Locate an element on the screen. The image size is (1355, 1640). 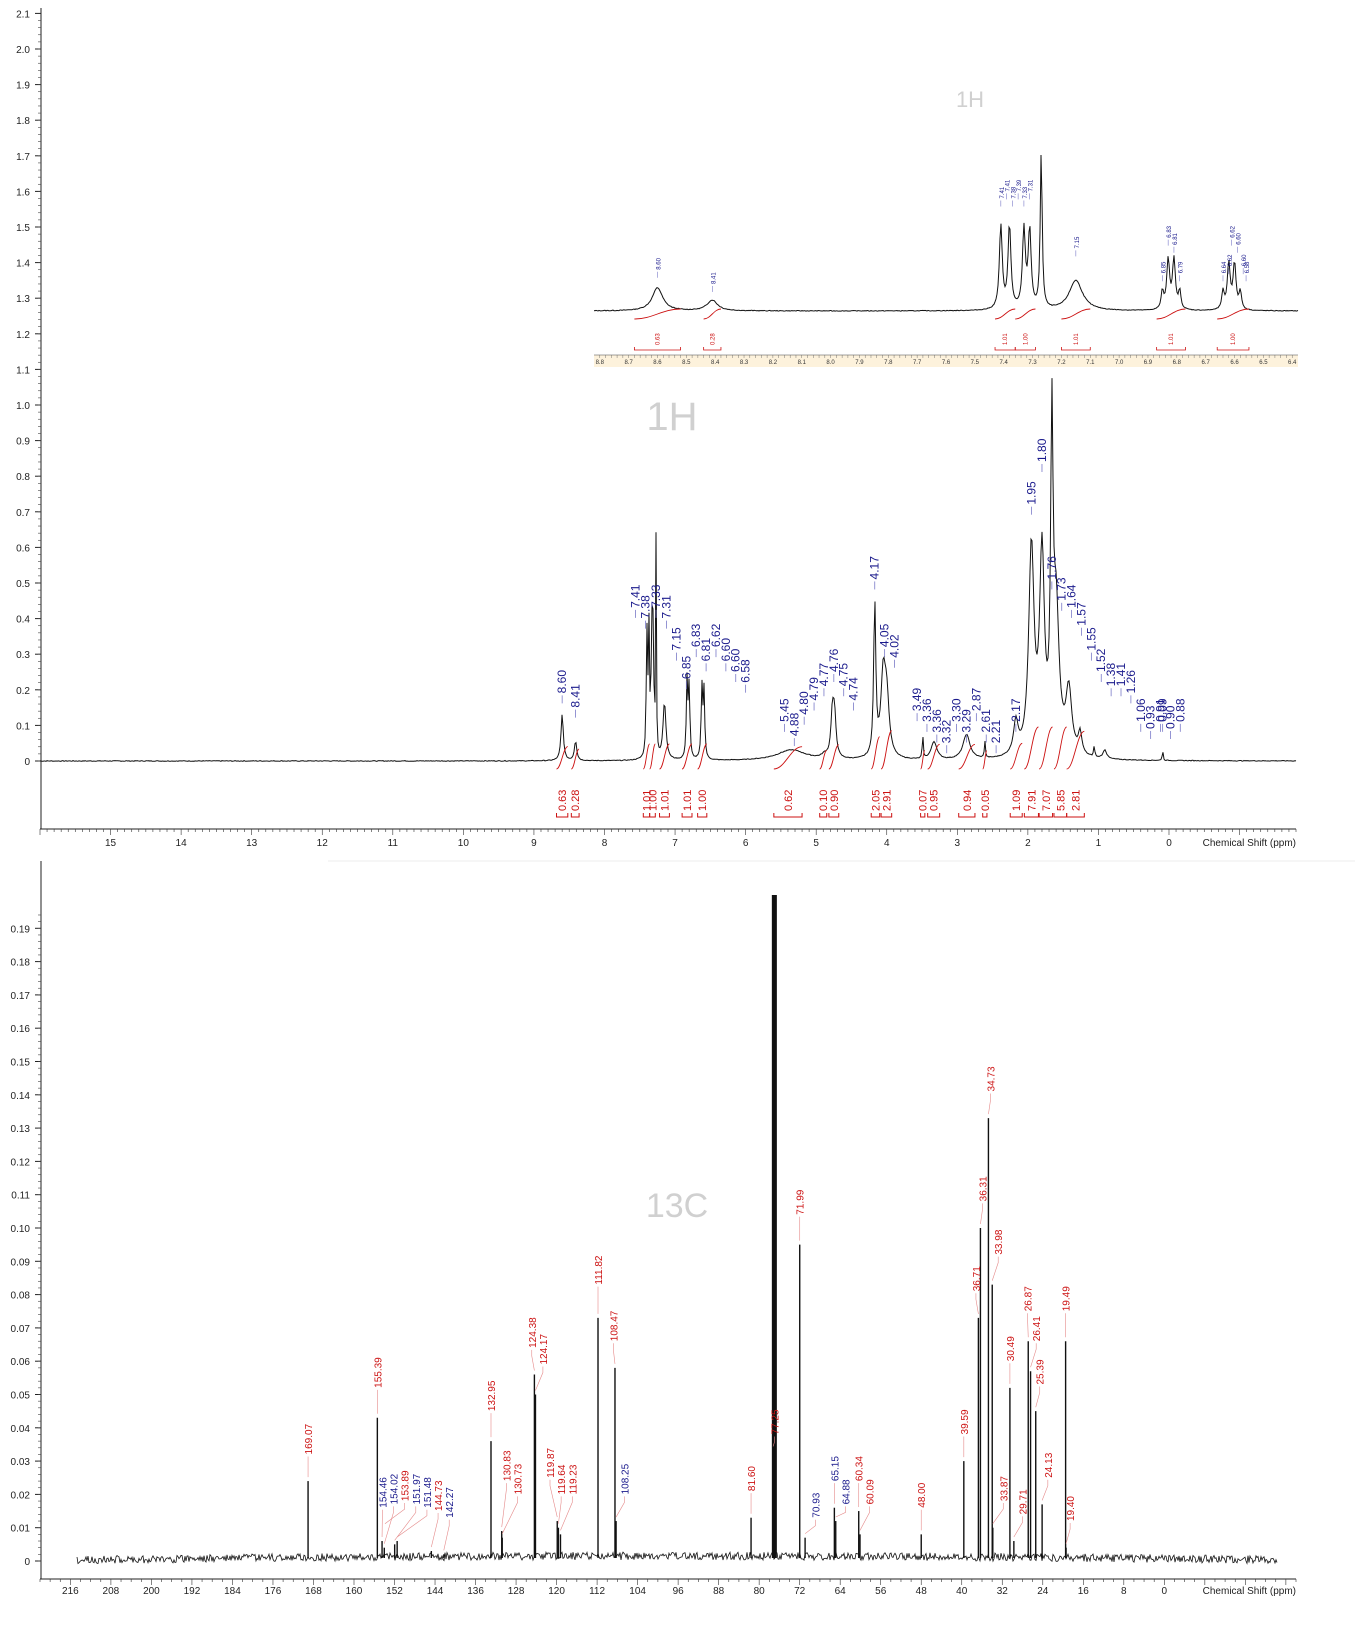
integral-value: 7.91 is located at coordinates (1032, 800).